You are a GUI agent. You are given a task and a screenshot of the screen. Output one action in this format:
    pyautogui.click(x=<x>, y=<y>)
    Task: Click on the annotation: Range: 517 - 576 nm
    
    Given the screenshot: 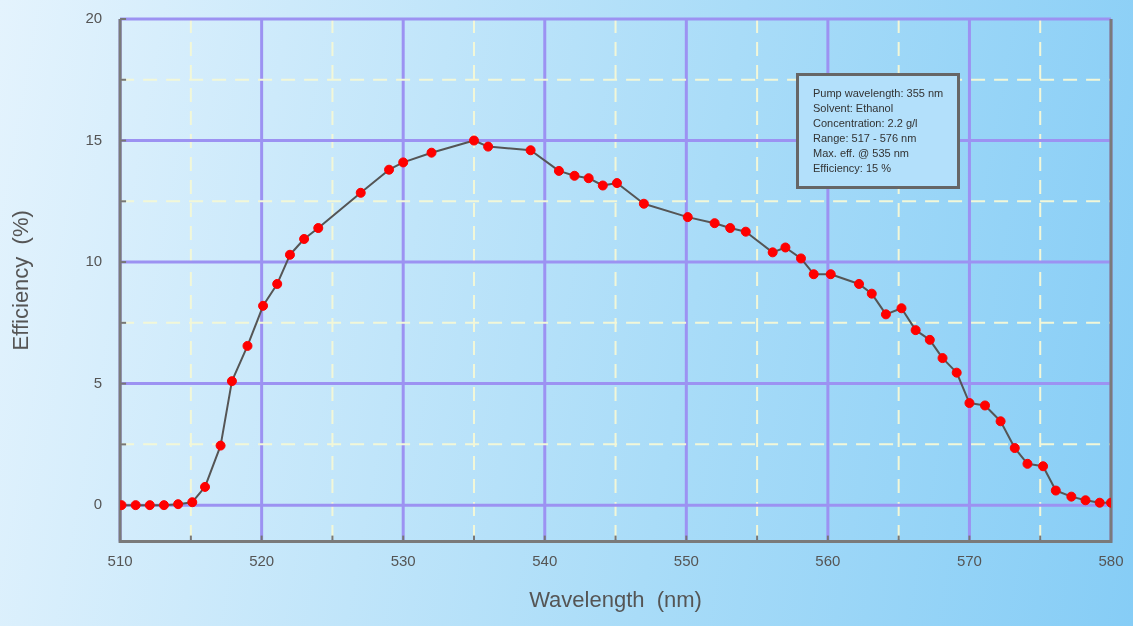 What is the action you would take?
    pyautogui.click(x=865, y=138)
    